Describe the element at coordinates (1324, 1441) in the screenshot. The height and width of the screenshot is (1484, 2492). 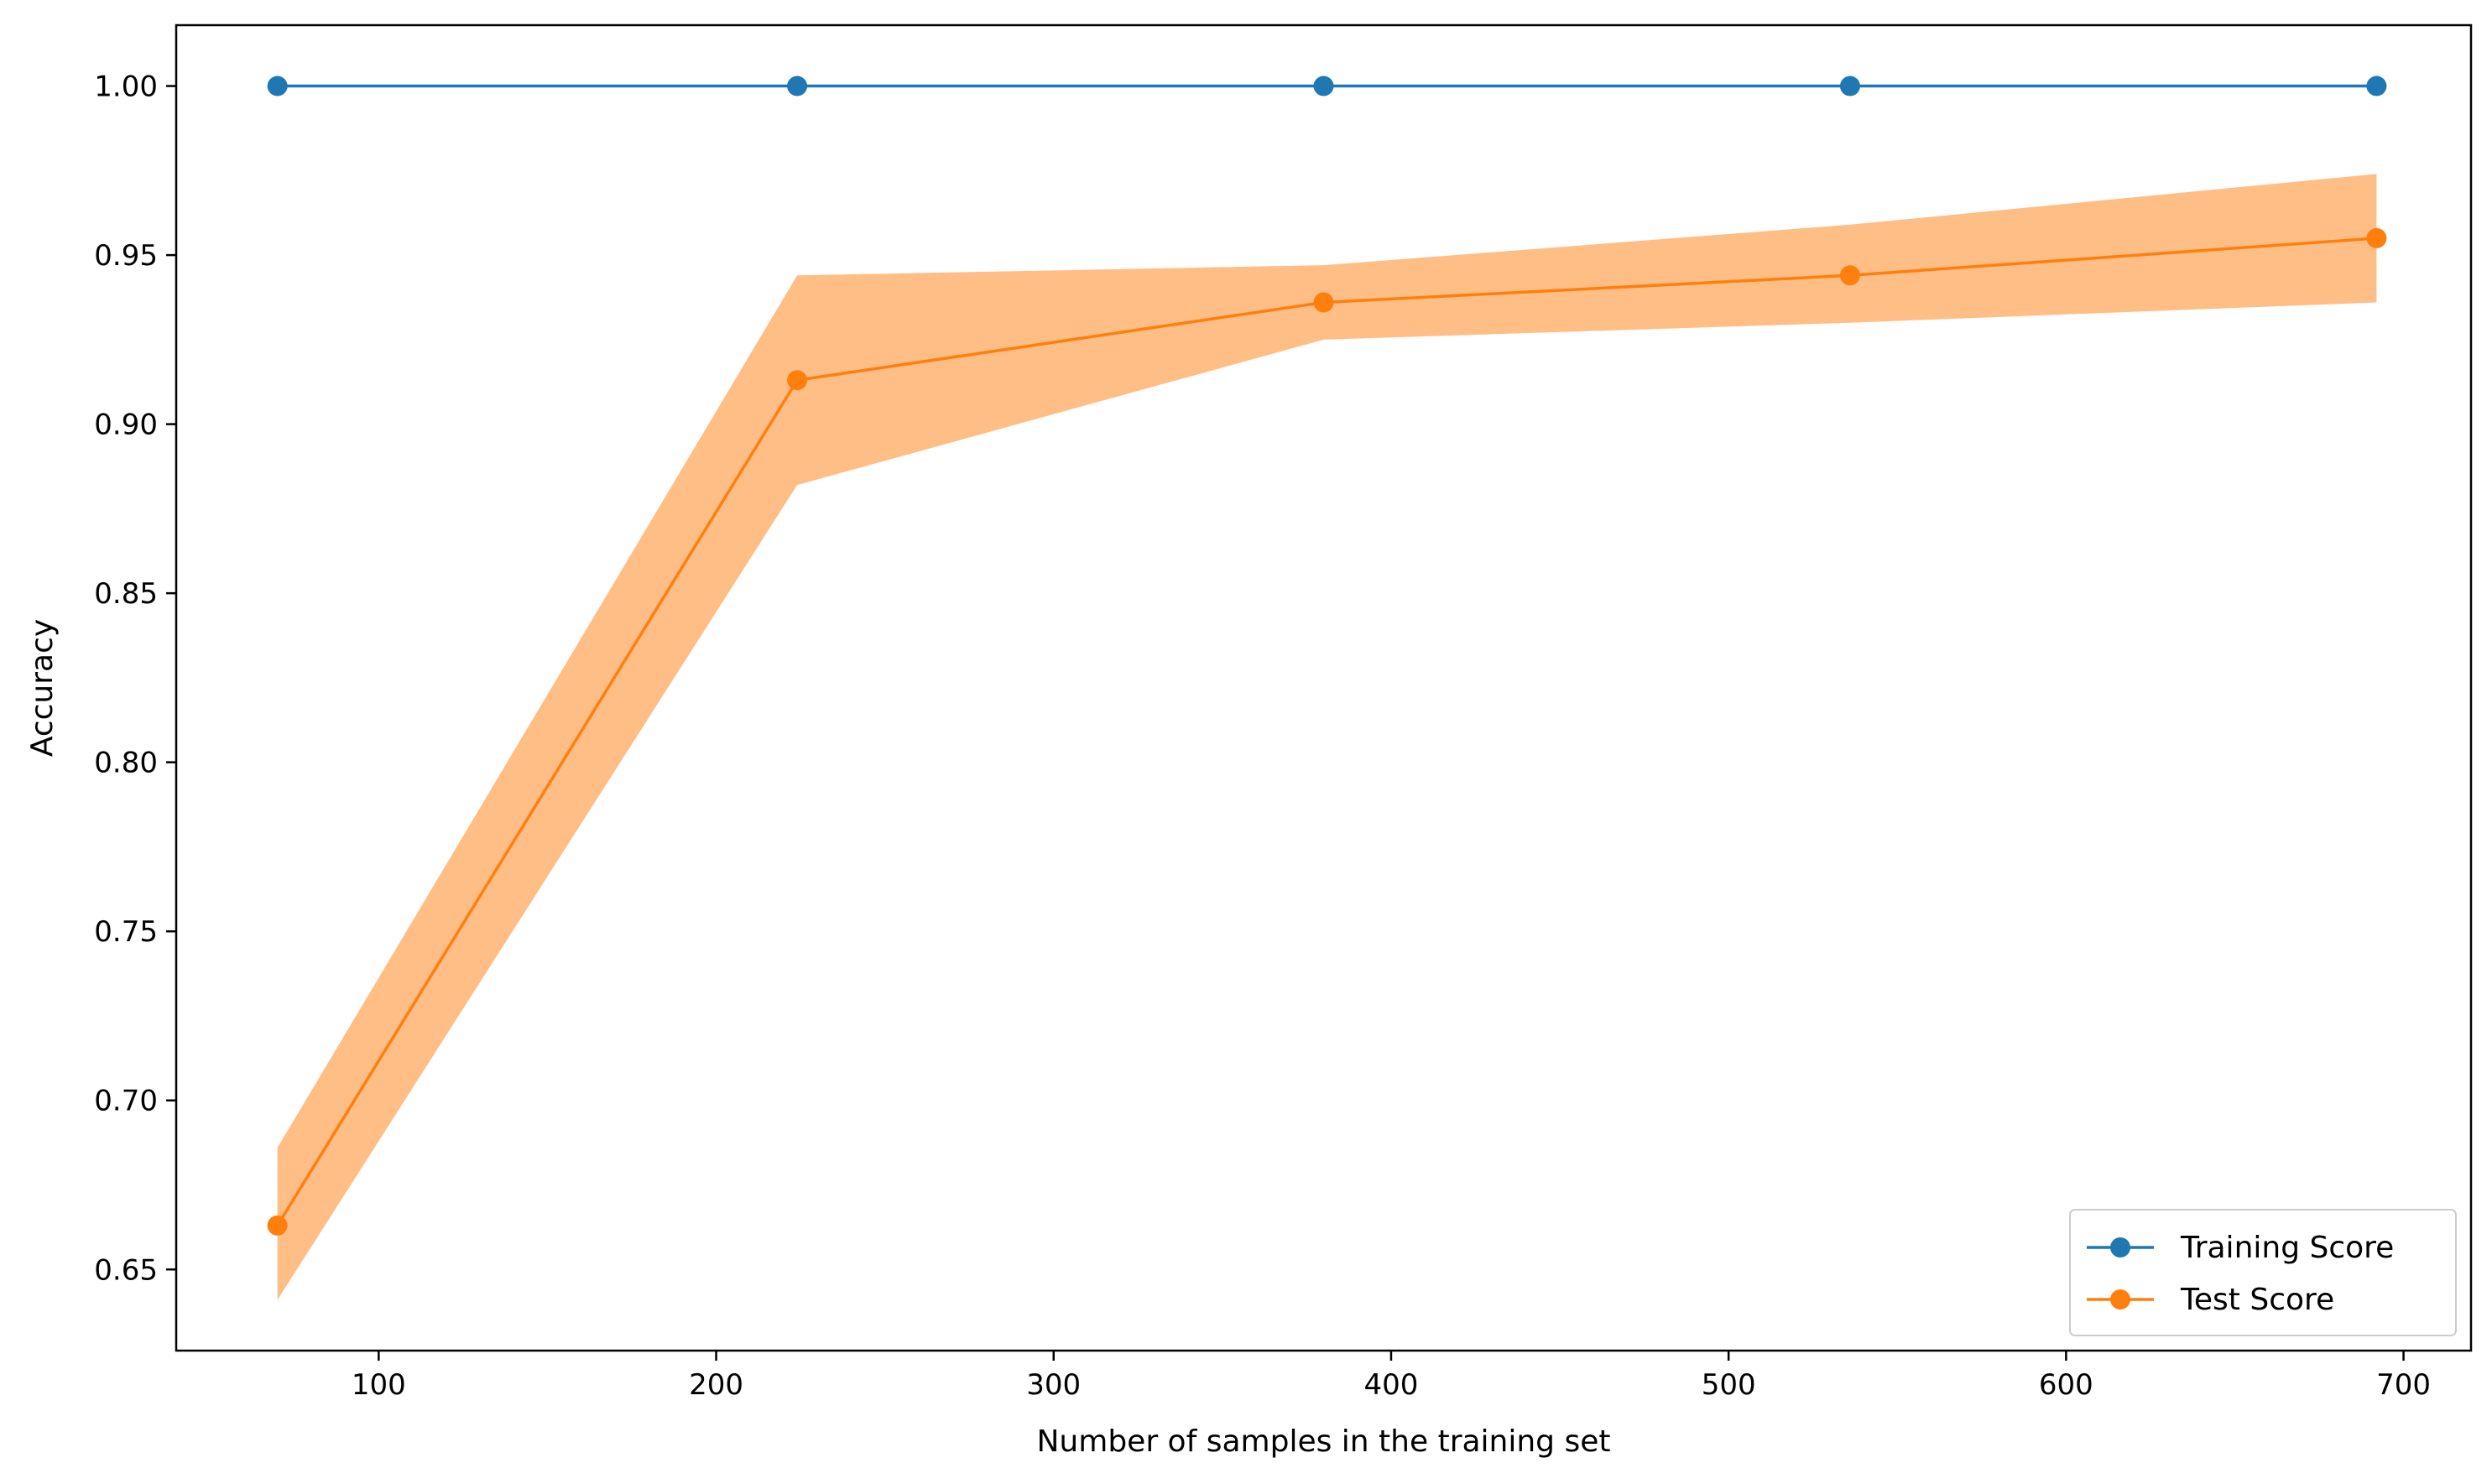
I see `x-axis-label: Number of samples in the training set` at that location.